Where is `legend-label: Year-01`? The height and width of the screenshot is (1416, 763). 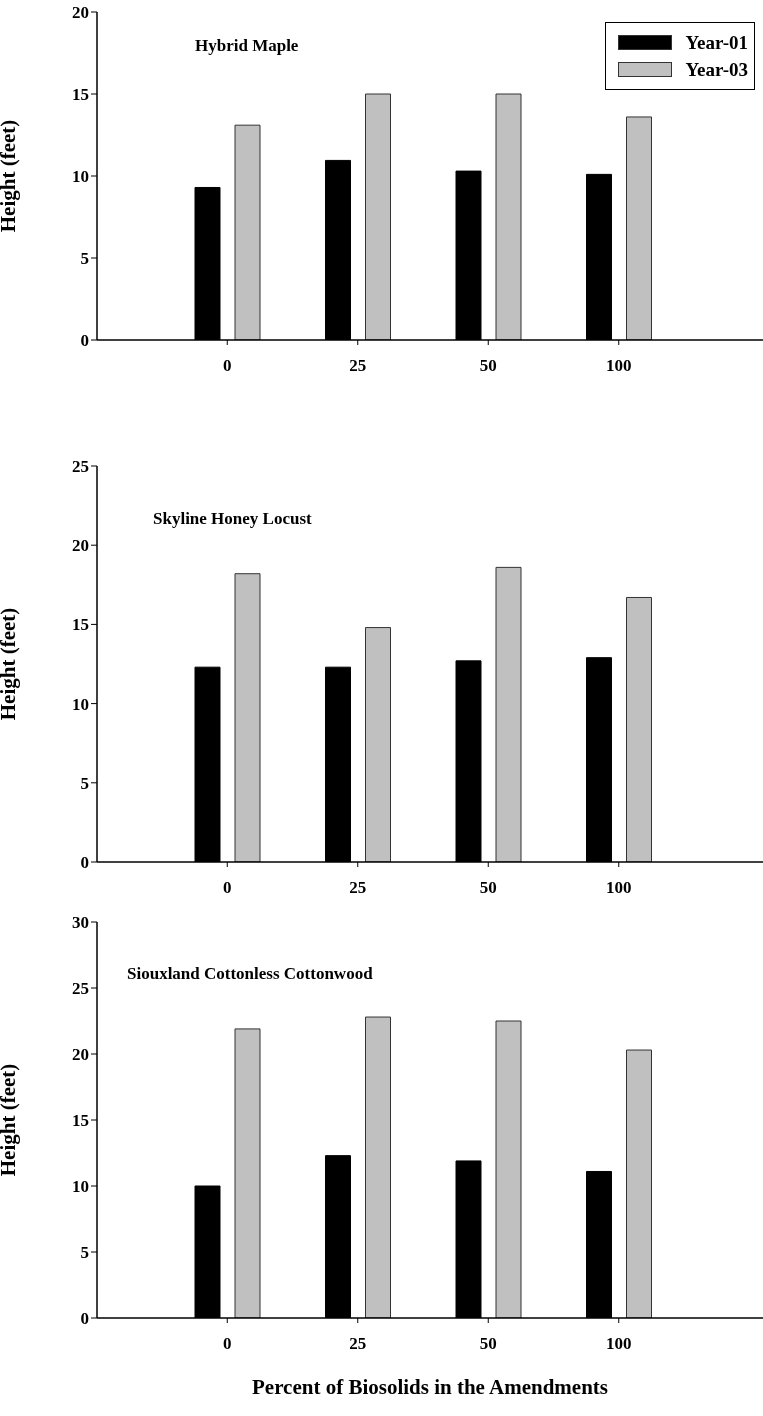 legend-label: Year-01 is located at coordinates (716, 42).